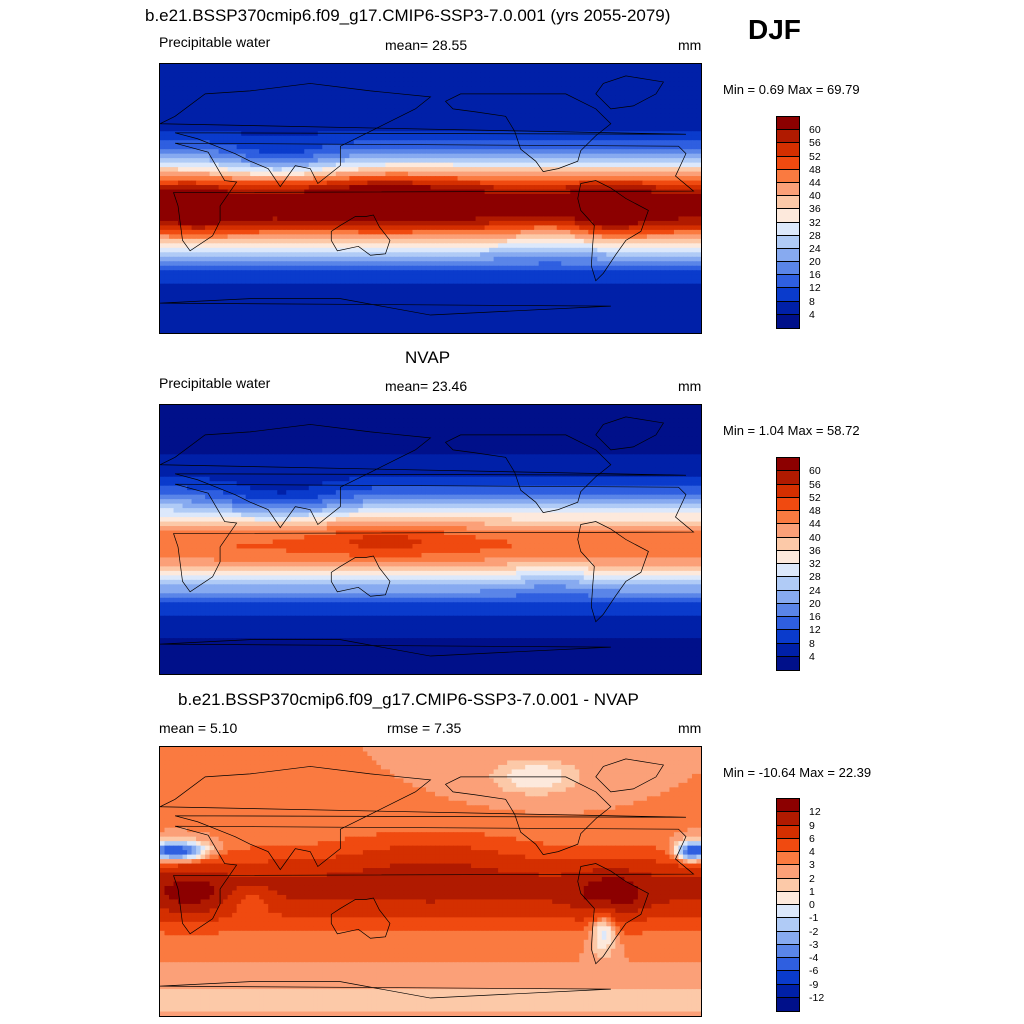  I want to click on panel-3-units: mm, so click(689, 728).